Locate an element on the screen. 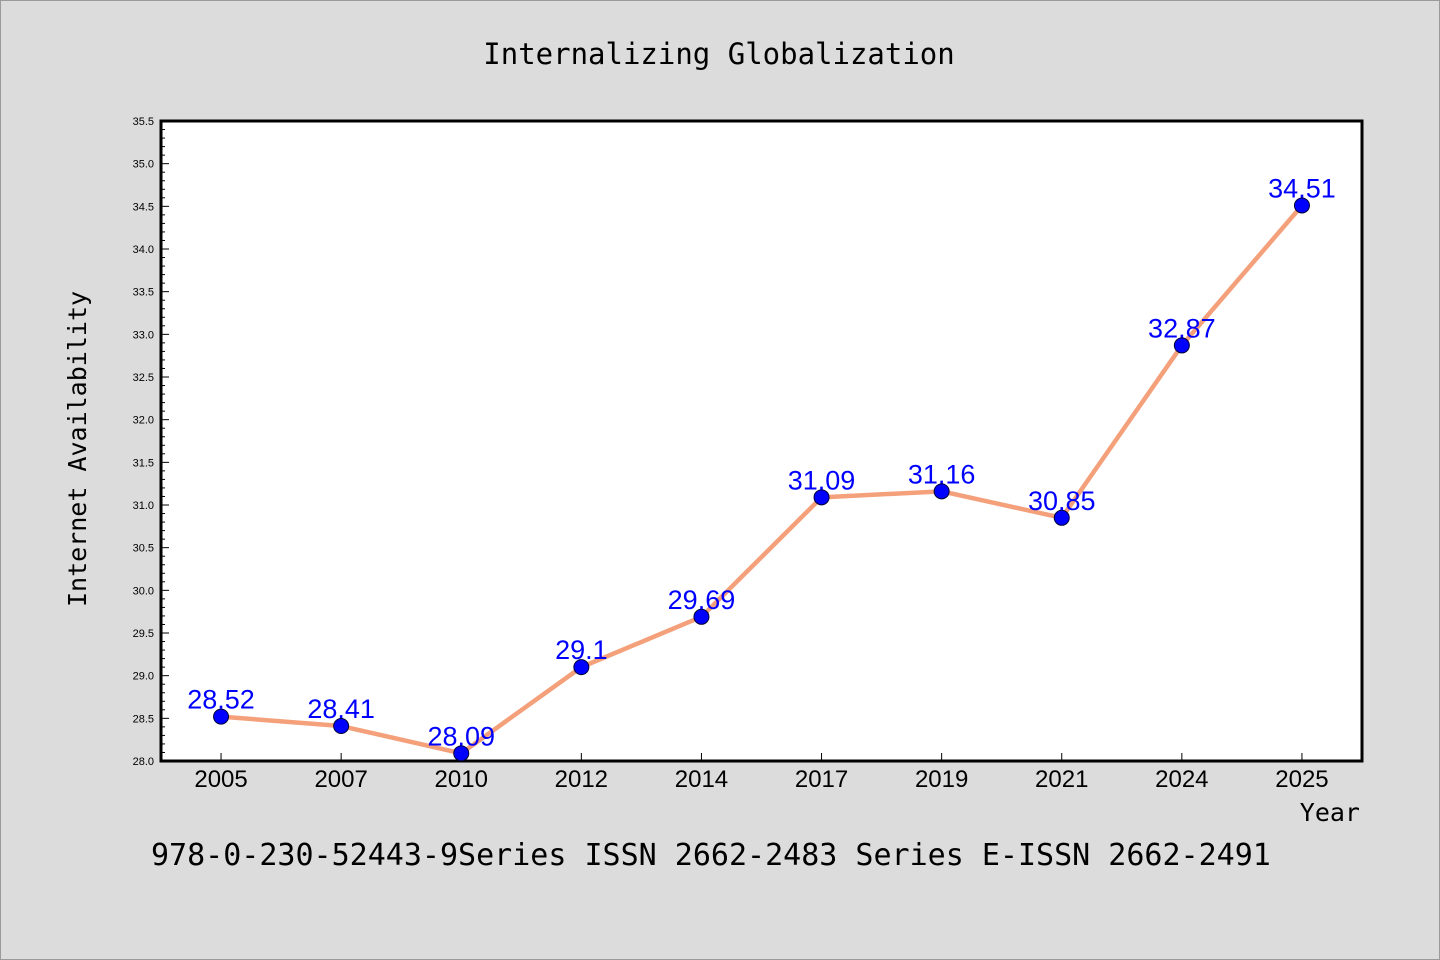  y-tick-label: 30.5 is located at coordinates (143, 549).